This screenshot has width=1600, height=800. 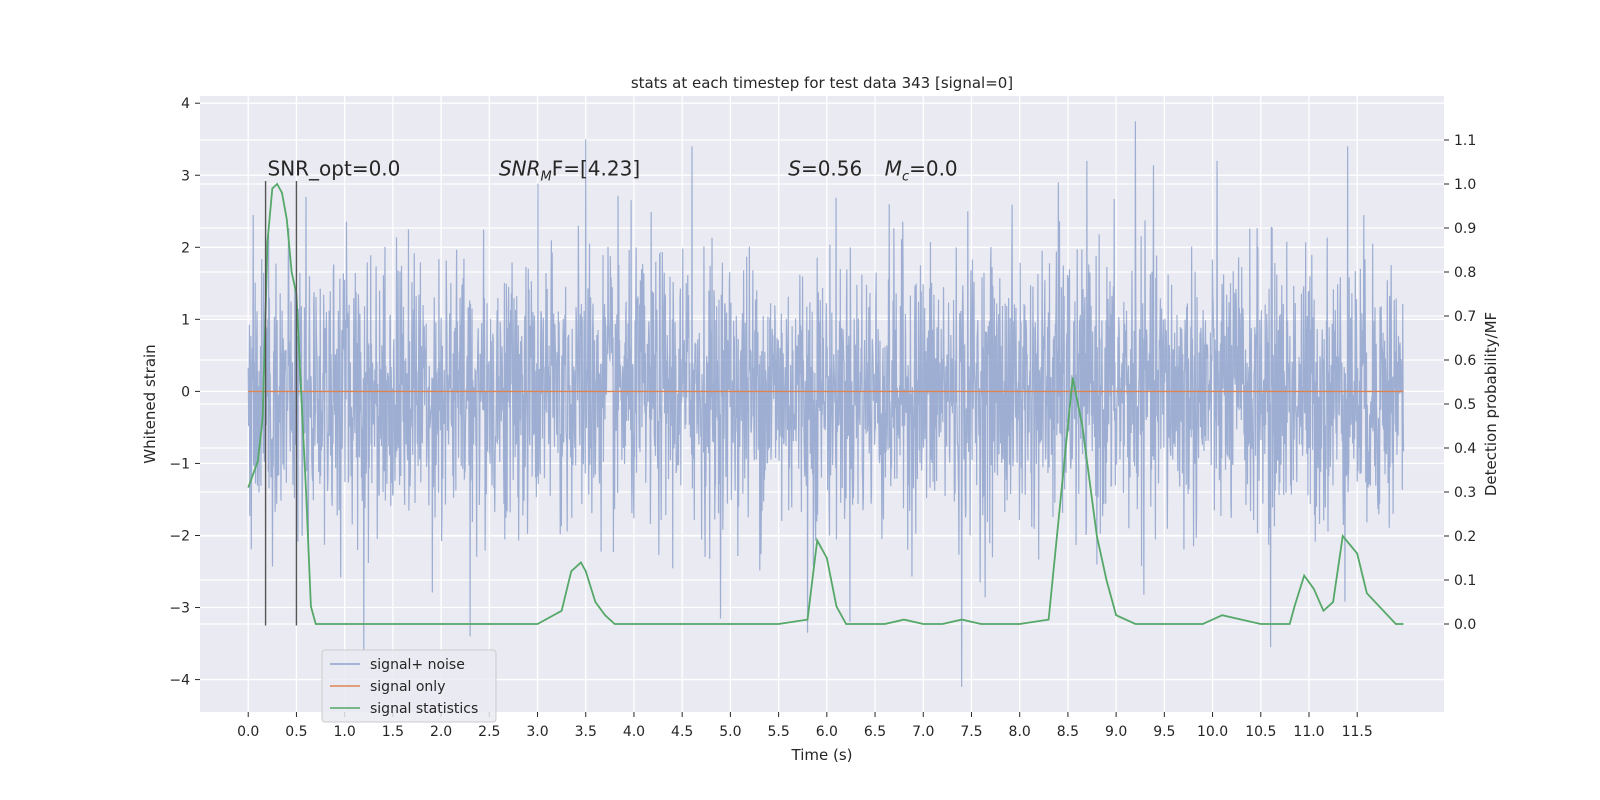 I want to click on legend-label-signal-statistics: signal statistics, so click(x=424, y=709).